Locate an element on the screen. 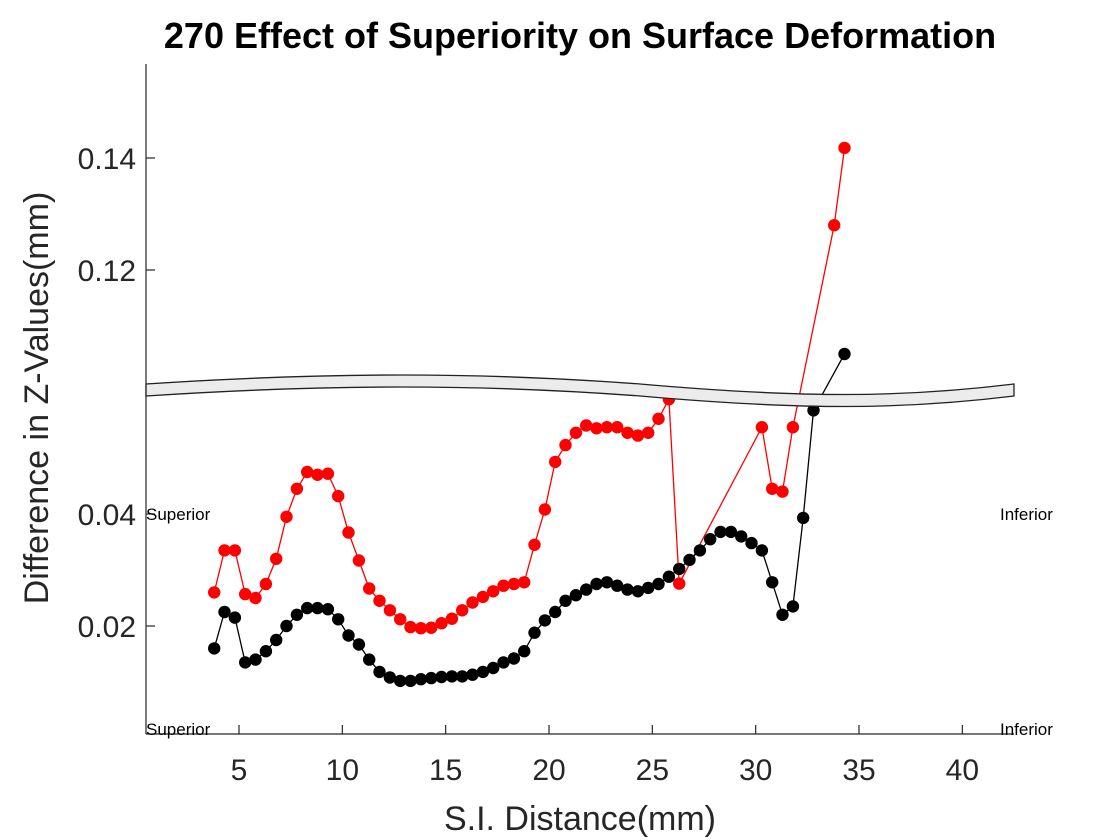 The height and width of the screenshot is (840, 1120). x-ticks: 5 10 15 20 25 30 35 40 is located at coordinates (605, 756).